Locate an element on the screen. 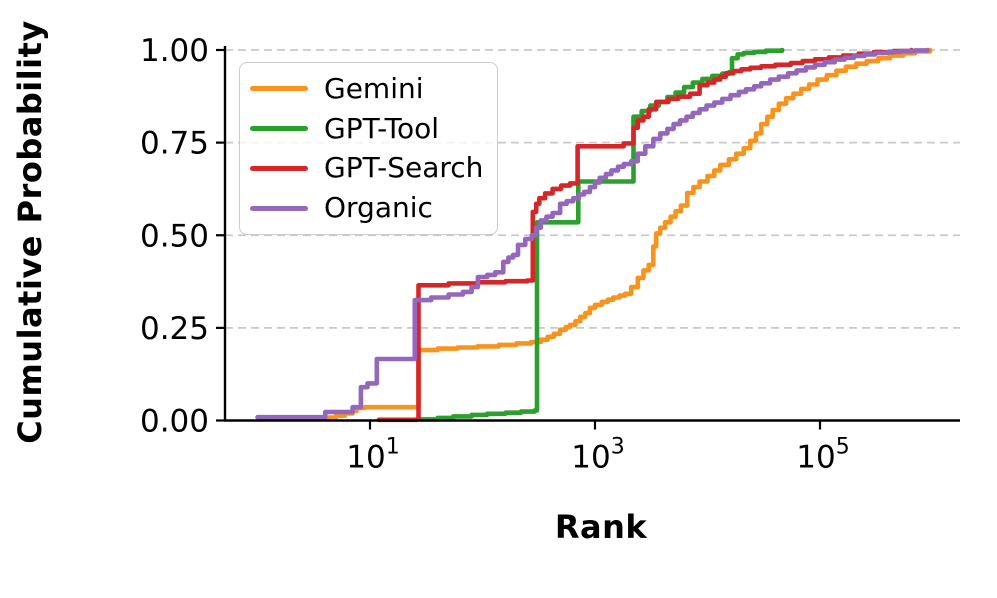 This screenshot has width=997, height=598. y-axis-label: Cumulative Probability is located at coordinates (30, 232).